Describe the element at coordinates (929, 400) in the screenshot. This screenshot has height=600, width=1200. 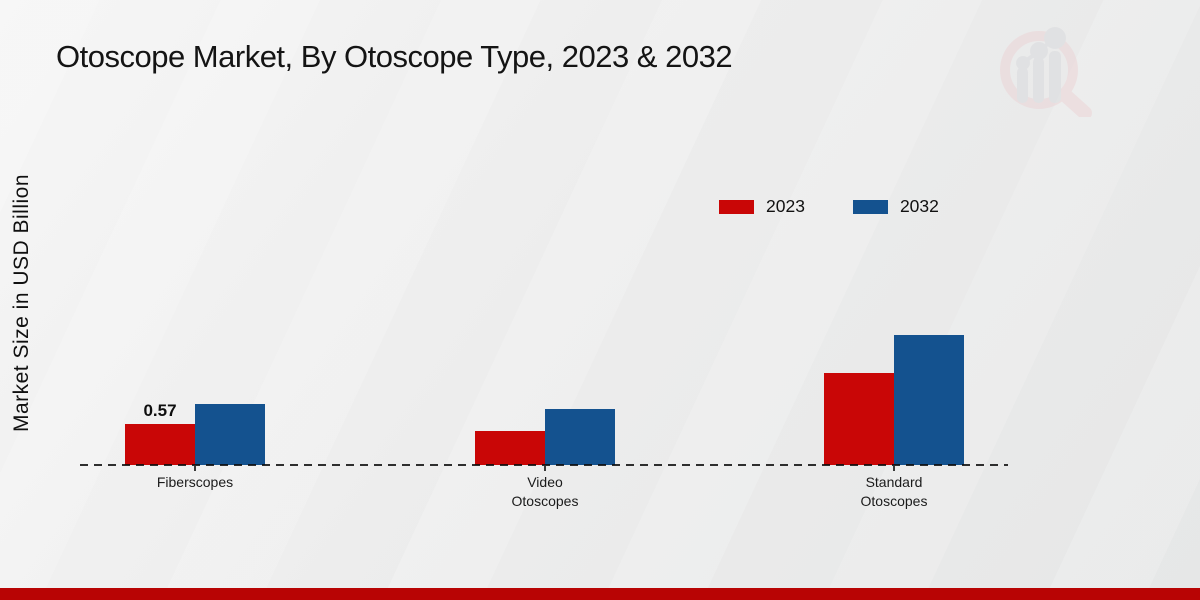
I see `bar-2032-standard-otoscopes` at that location.